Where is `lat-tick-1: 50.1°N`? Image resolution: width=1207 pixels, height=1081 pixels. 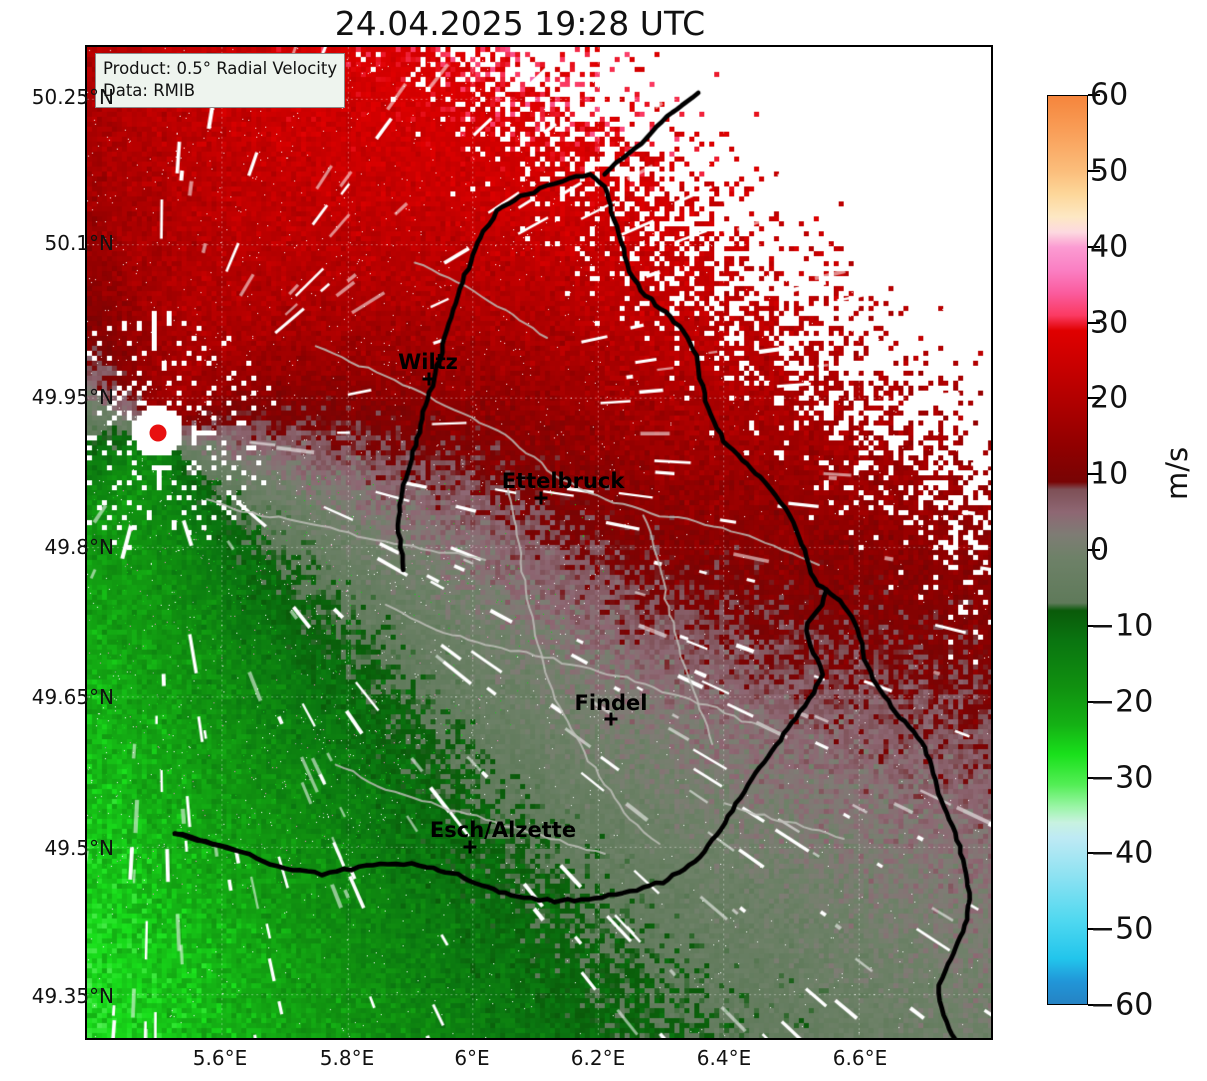
lat-tick-1: 50.1°N is located at coordinates (79, 243).